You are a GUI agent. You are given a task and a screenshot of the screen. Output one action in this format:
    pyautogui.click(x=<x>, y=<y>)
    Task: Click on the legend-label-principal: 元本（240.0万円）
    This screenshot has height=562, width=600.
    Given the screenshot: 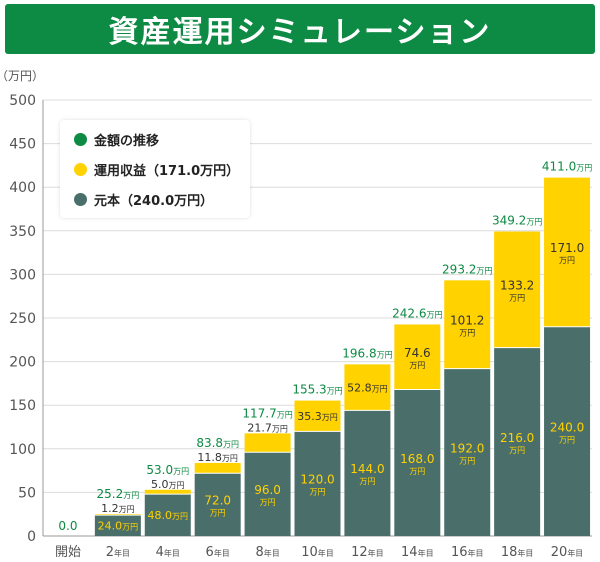 What is the action you would take?
    pyautogui.click(x=154, y=201)
    